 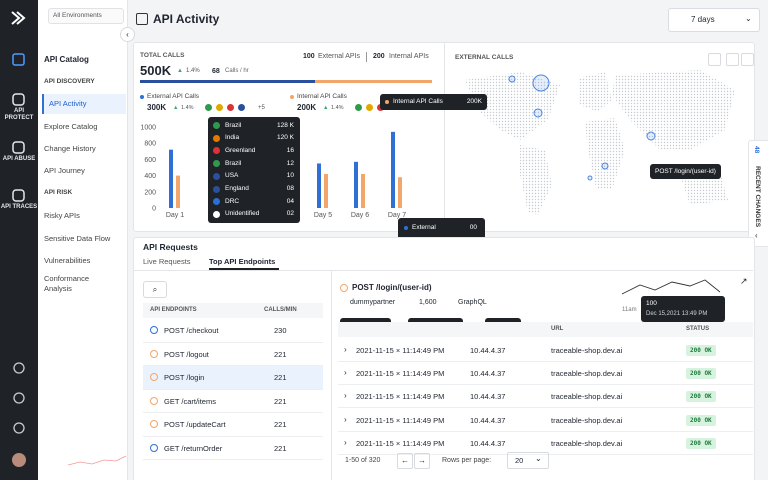 What do you see at coordinates (545, 329) in the screenshot?
I see `trace-header` at bounding box center [545, 329].